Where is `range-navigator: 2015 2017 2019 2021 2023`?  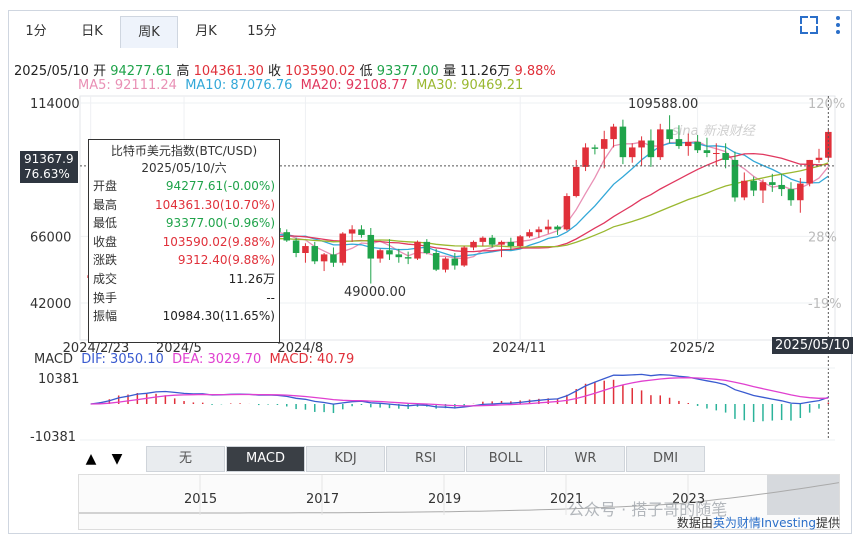 range-navigator: 2015 2017 2019 2021 2023 is located at coordinates (459, 502).